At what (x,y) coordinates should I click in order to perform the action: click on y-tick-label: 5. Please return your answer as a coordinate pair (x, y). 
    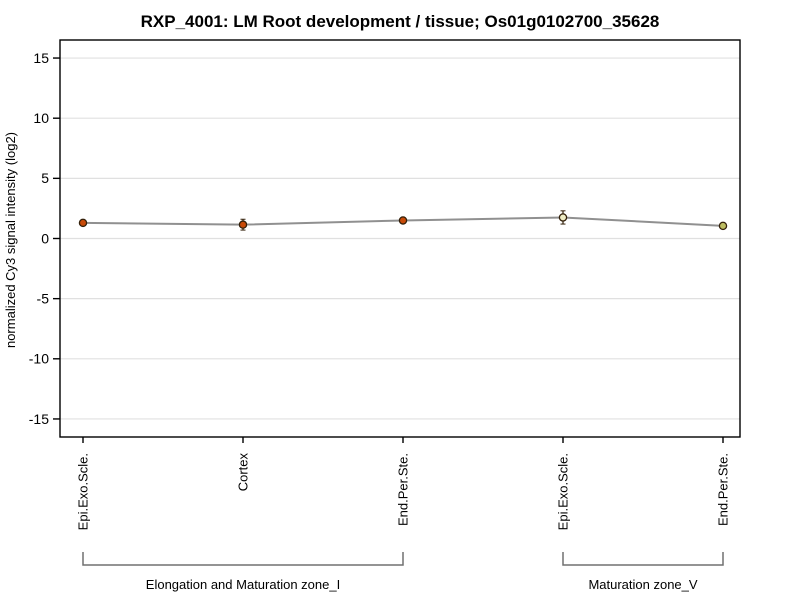
    Looking at the image, I should click on (45, 178).